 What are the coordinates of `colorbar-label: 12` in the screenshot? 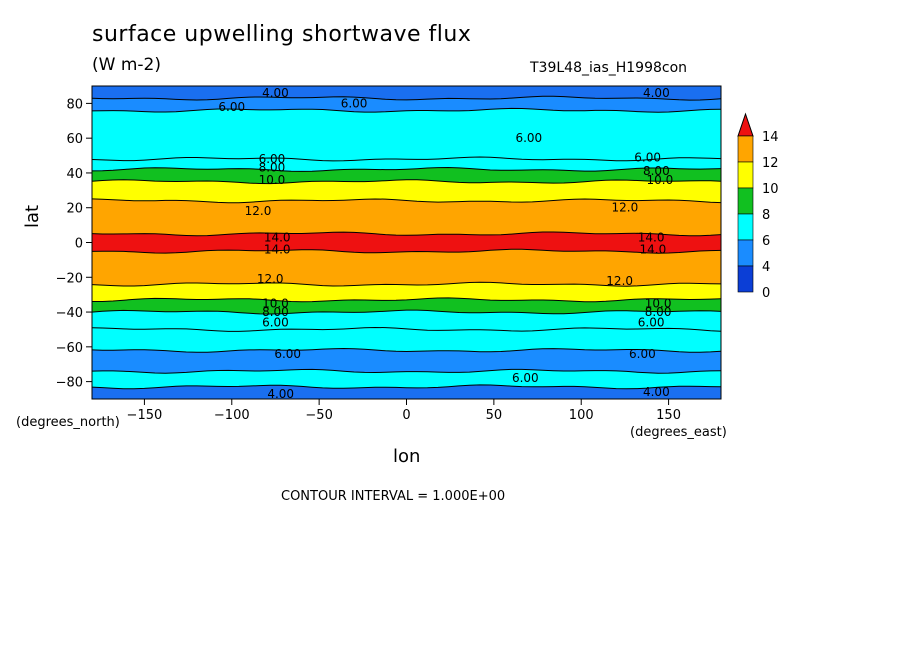 It's located at (770, 163).